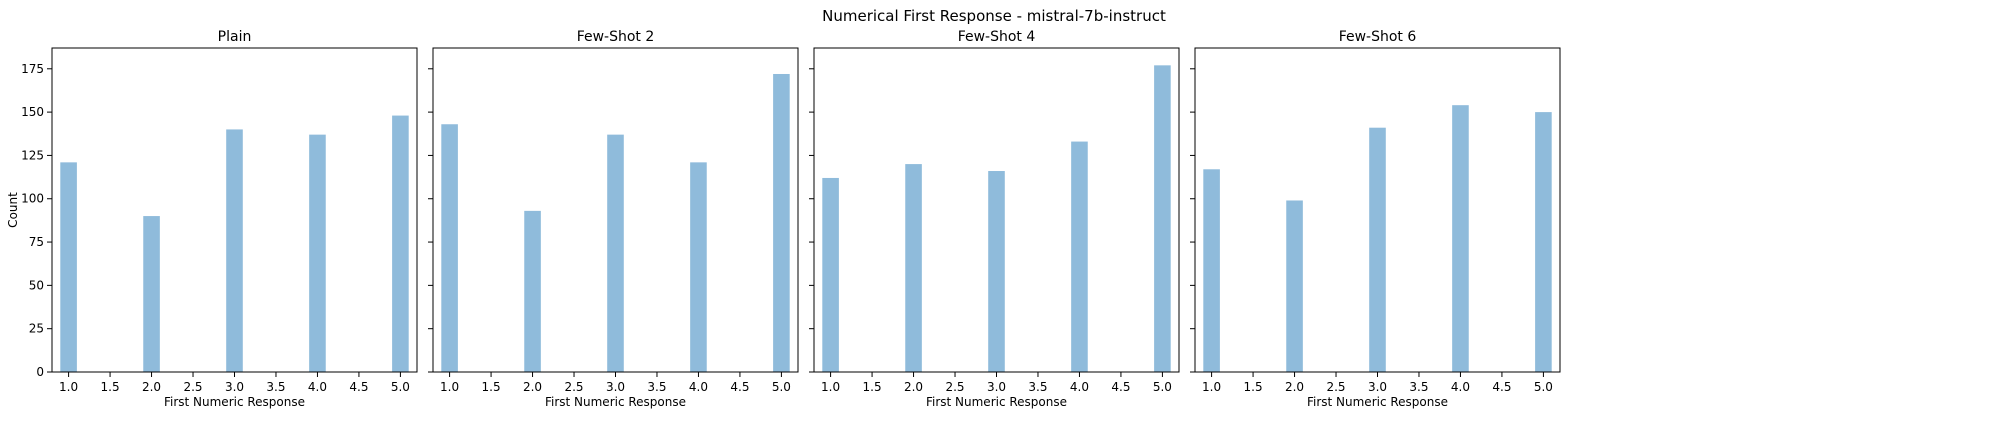  What do you see at coordinates (32, 199) in the screenshot?
I see `y-tick-label: 100` at bounding box center [32, 199].